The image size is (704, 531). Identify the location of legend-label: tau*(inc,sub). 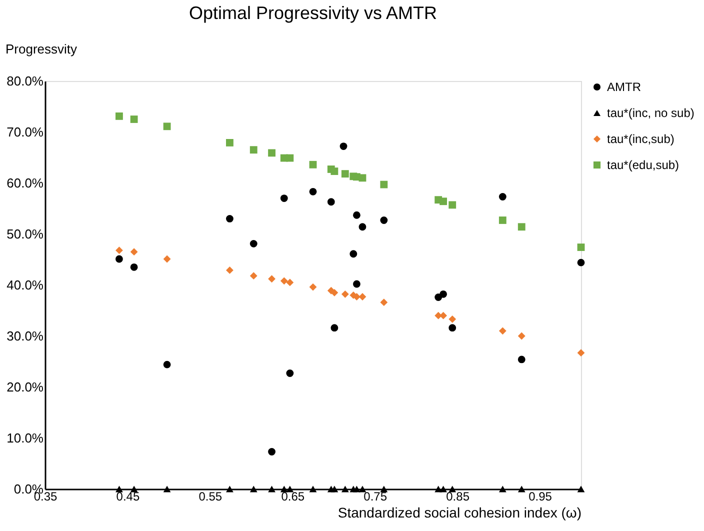
(640, 139).